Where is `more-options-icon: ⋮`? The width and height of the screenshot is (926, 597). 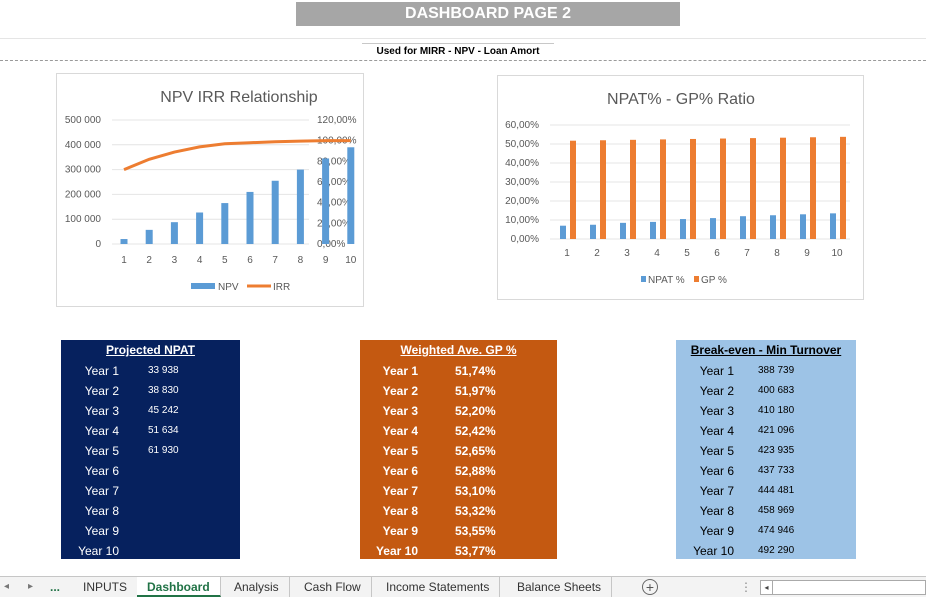 more-options-icon: ⋮ is located at coordinates (746, 587).